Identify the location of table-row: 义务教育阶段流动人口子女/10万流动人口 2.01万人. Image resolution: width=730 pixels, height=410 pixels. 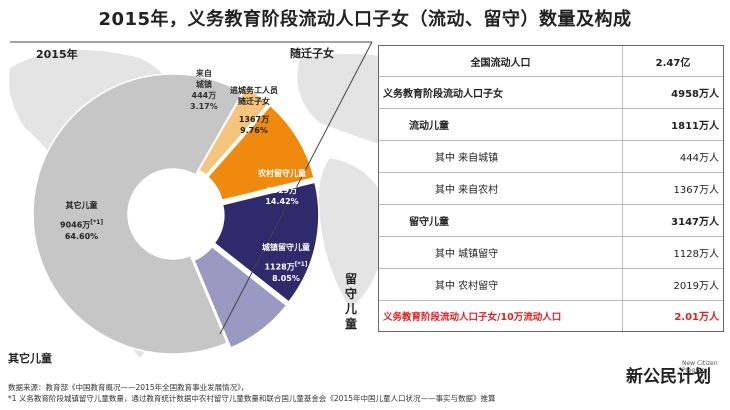
(551, 315).